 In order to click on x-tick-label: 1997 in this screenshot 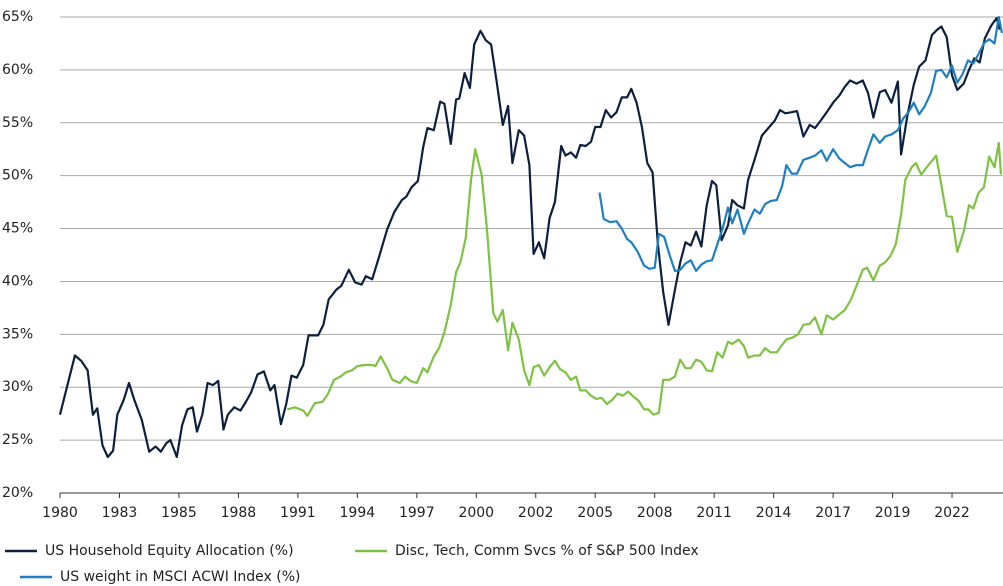, I will do `click(417, 513)`.